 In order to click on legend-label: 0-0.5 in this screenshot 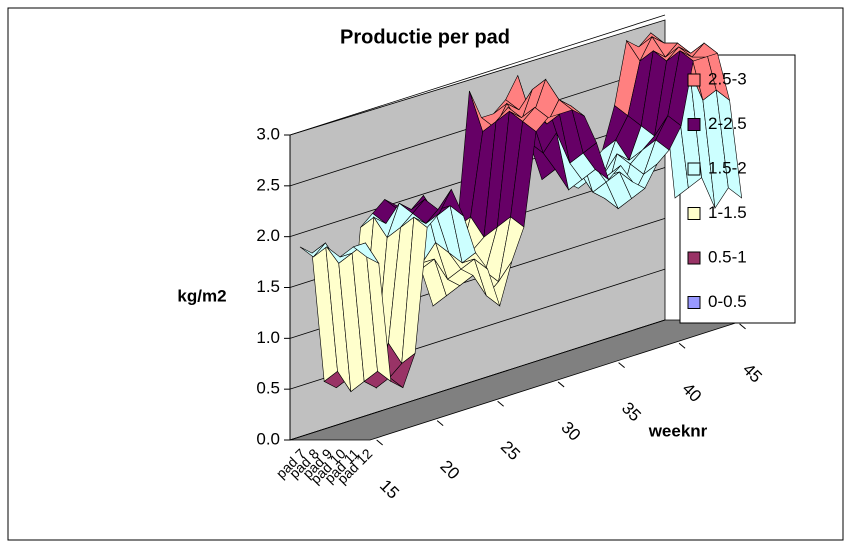, I will do `click(727, 301)`.